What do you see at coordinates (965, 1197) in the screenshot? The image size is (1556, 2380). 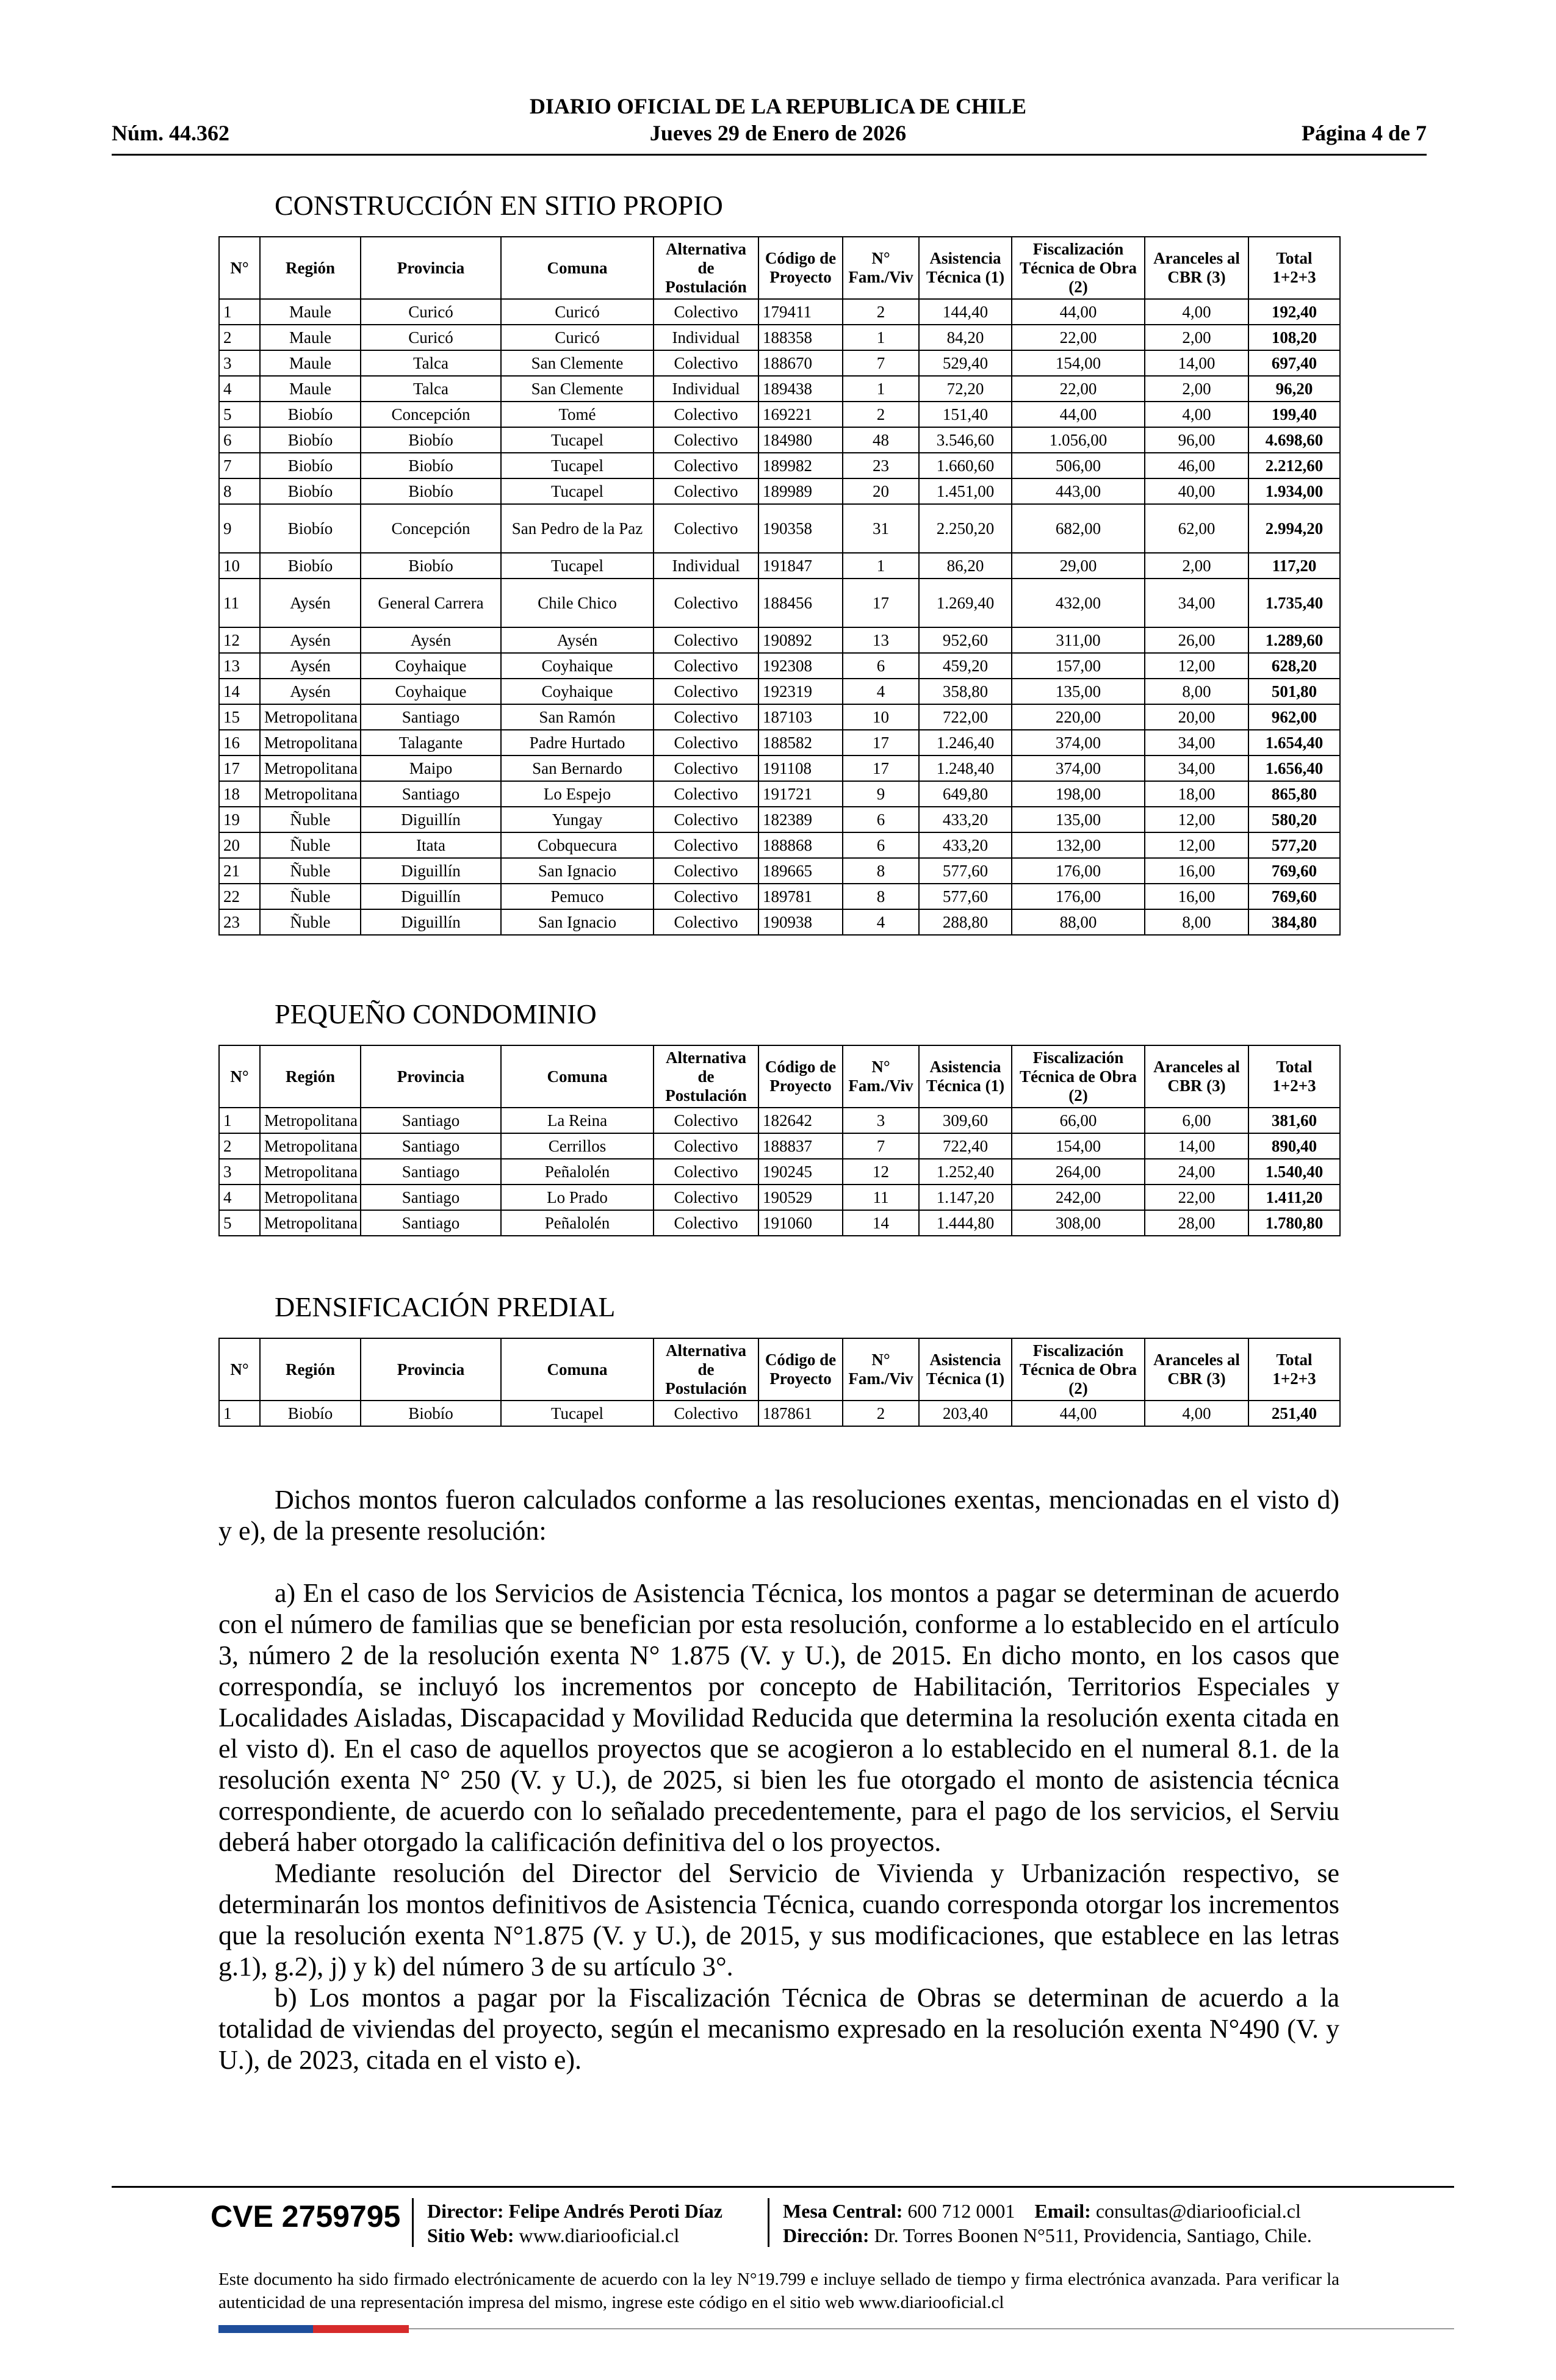 I see `table-cell: 1.147,20` at bounding box center [965, 1197].